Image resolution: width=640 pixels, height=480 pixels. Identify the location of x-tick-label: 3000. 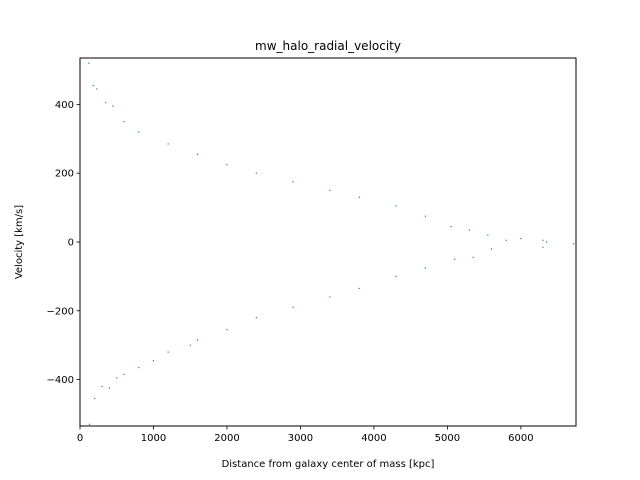
(300, 438).